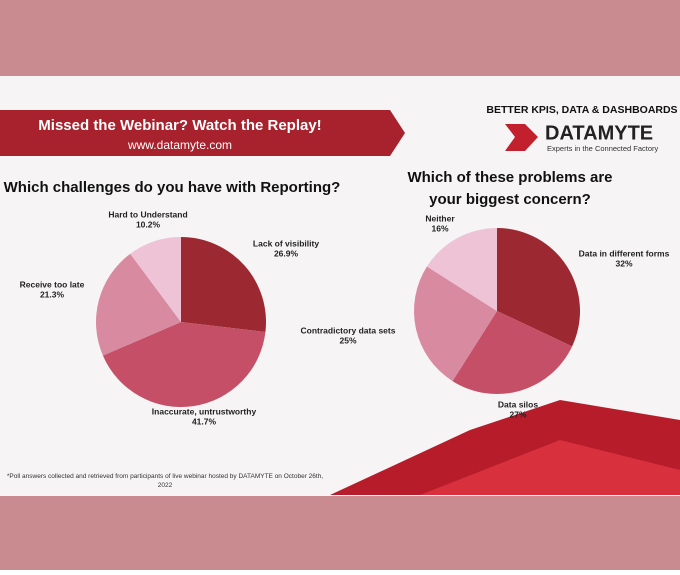 Image resolution: width=680 pixels, height=575 pixels. I want to click on slice-label: Data silos, so click(518, 404).